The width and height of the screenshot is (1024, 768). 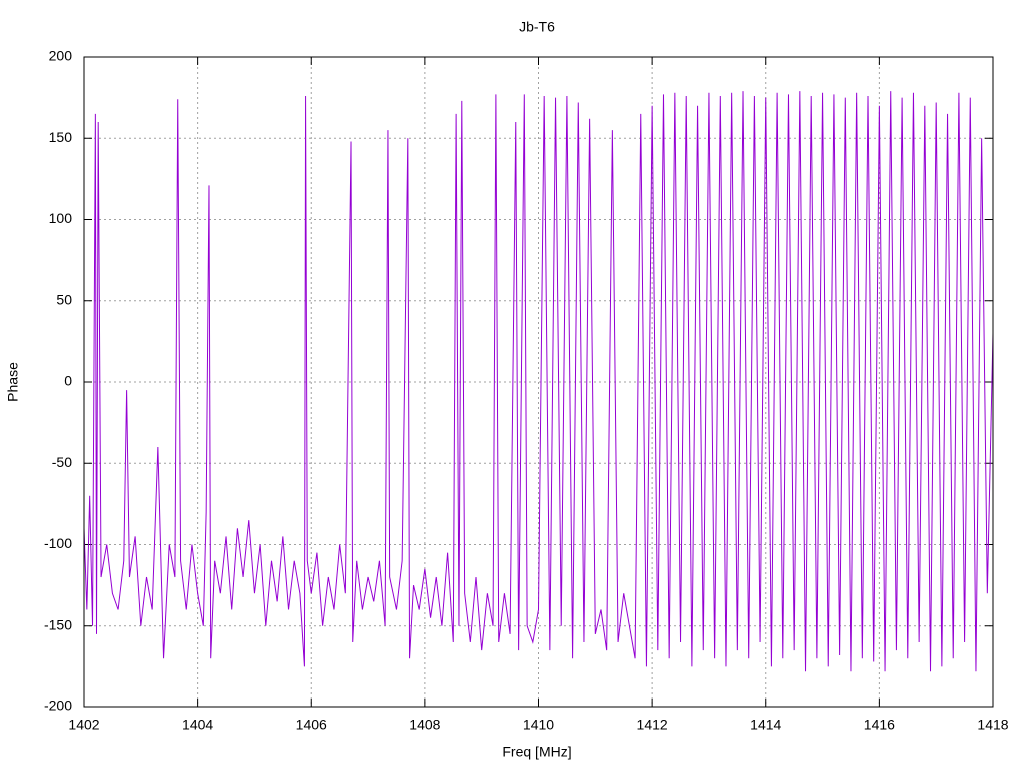 I want to click on x-tick-label: 1416, so click(x=879, y=725).